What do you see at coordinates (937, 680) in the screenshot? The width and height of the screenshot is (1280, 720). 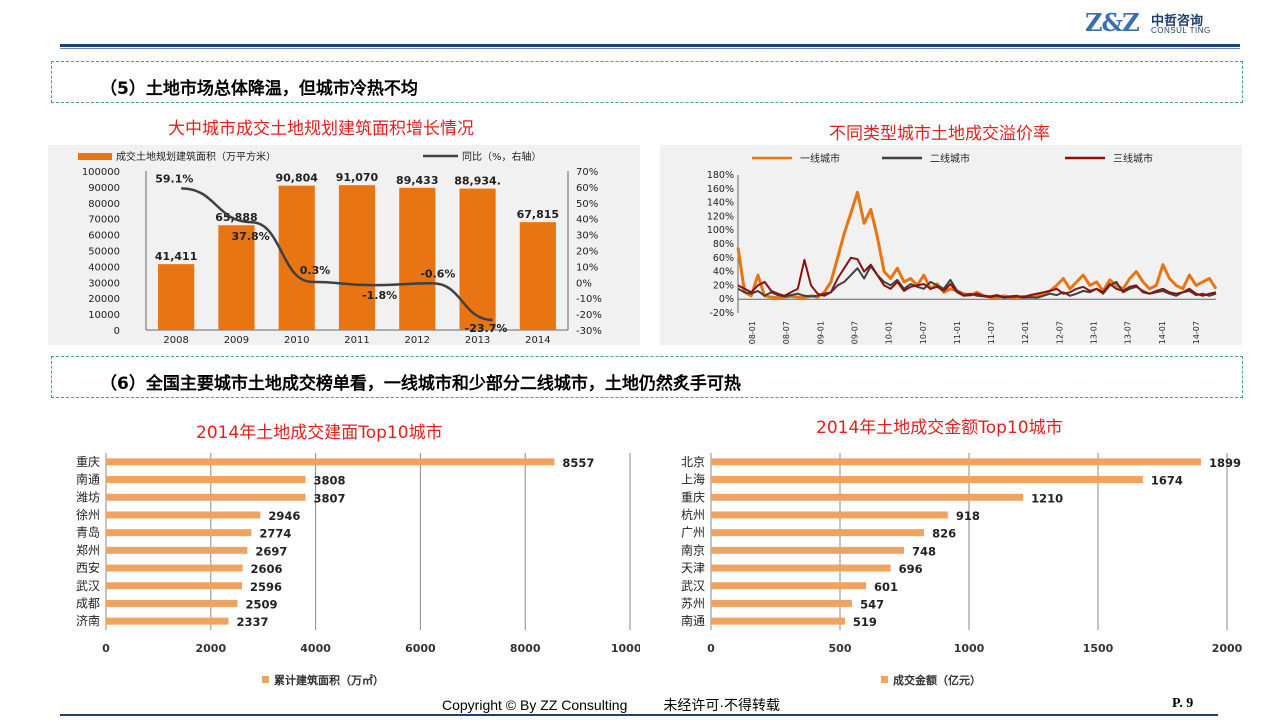 I see `chart4-legend-label: 成交金额（亿元）` at bounding box center [937, 680].